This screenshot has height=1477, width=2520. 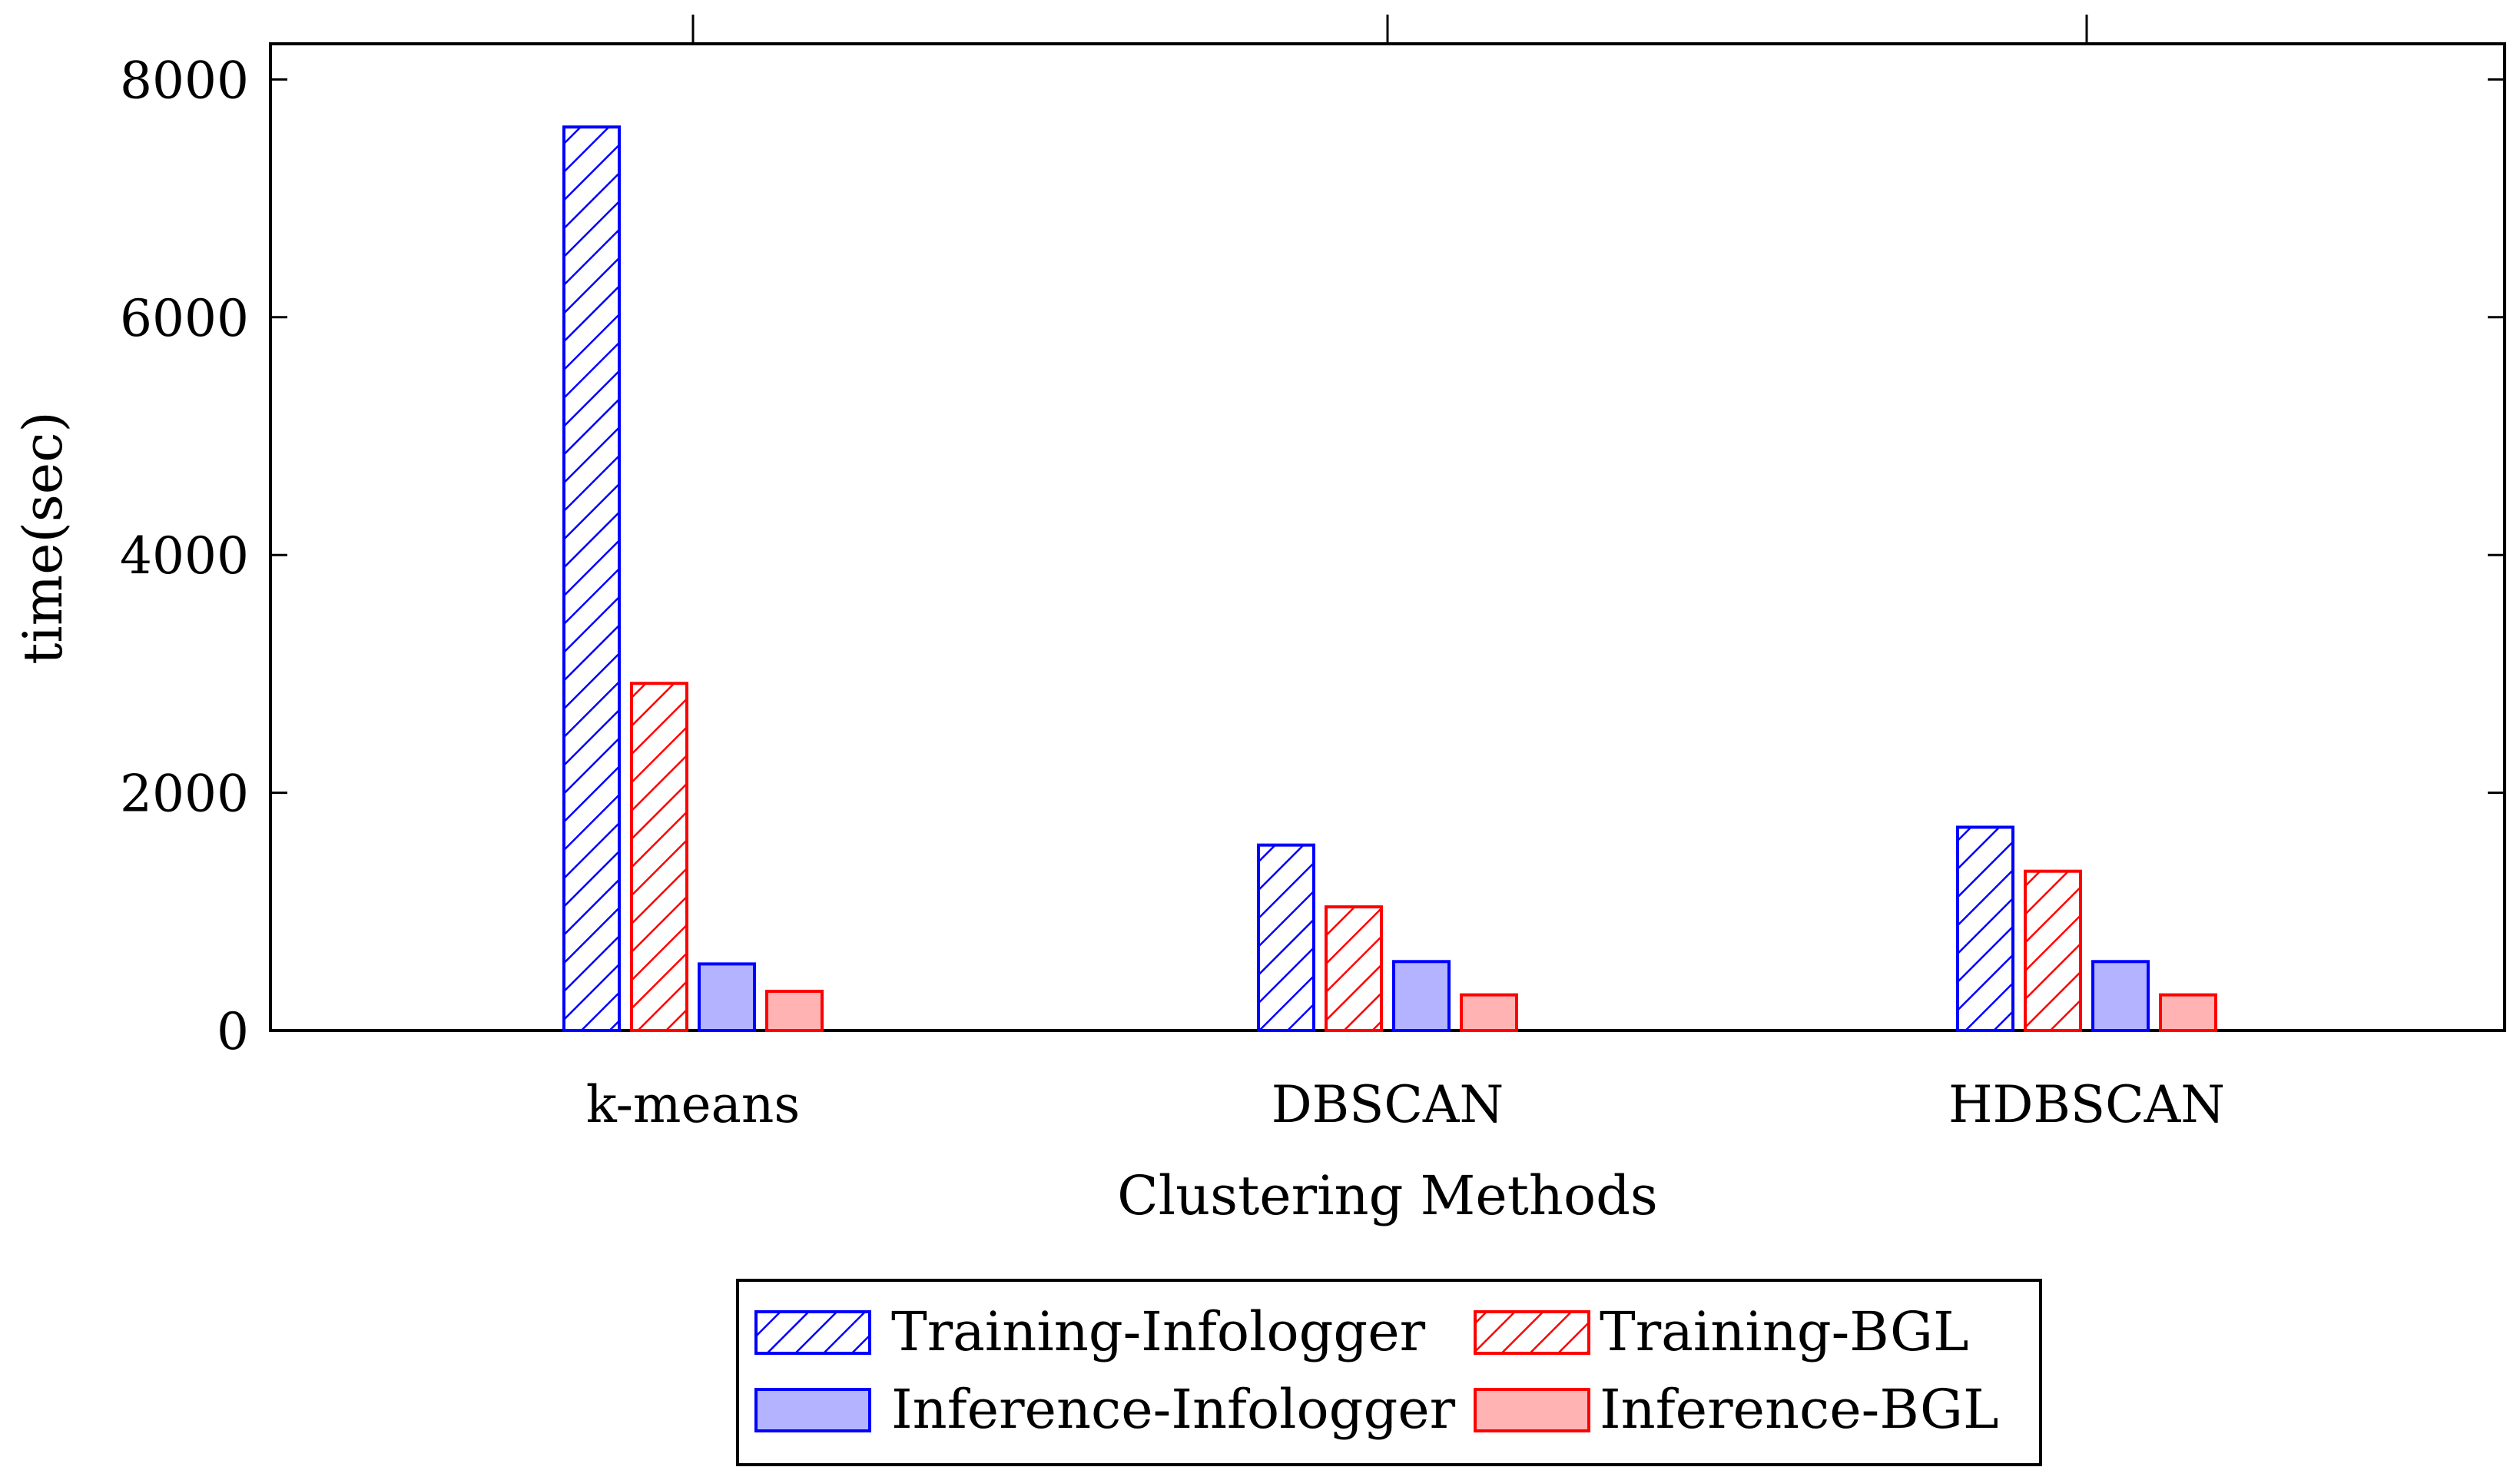 What do you see at coordinates (1421, 996) in the screenshot?
I see `bar-inference-infologger-dbscan` at bounding box center [1421, 996].